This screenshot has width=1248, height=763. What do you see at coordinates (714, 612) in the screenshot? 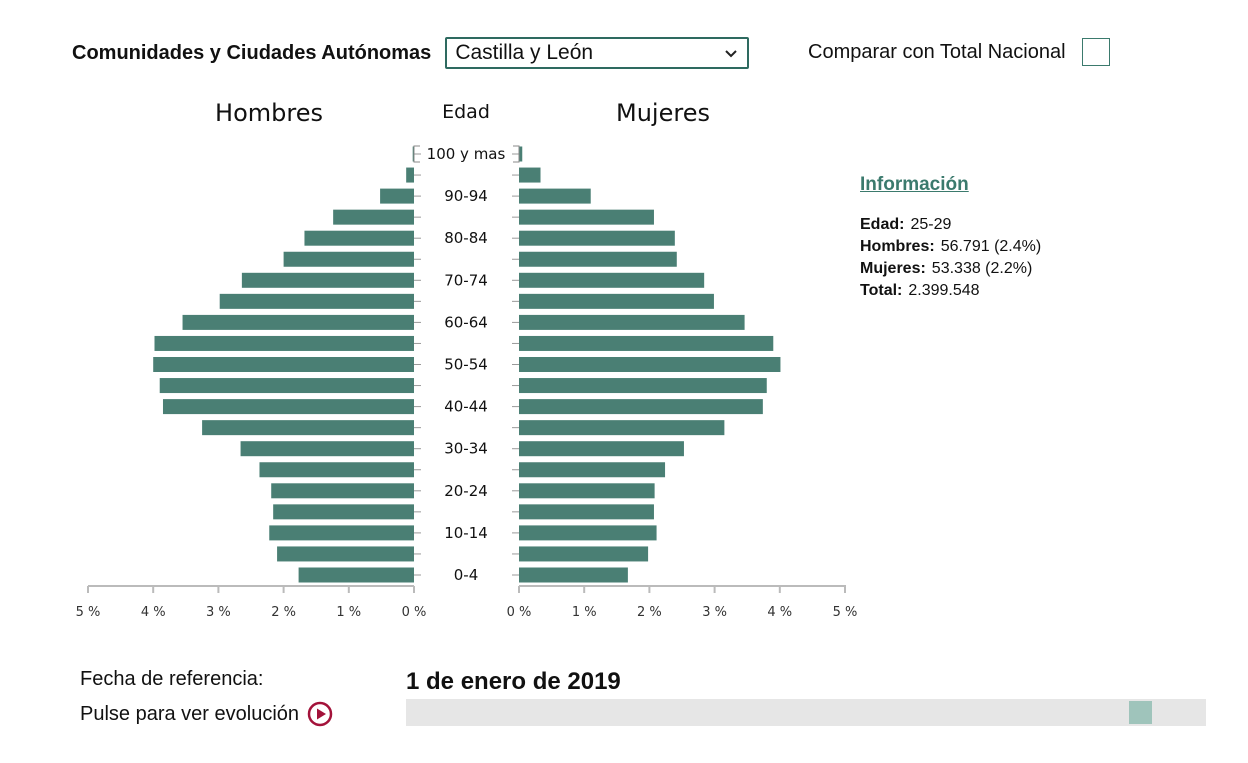
I see `x-tick-label-right: 3 %` at bounding box center [714, 612].